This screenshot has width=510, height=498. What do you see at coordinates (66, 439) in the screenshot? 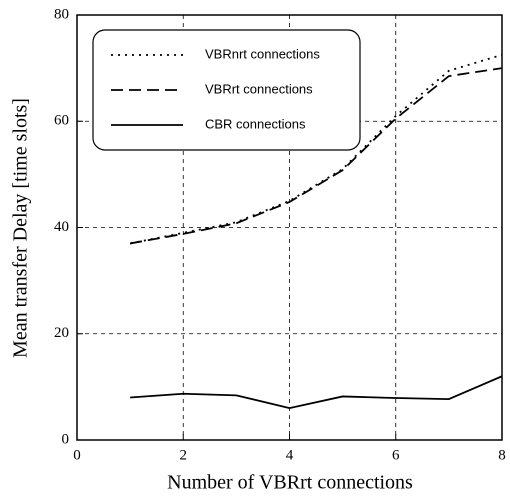
I see `y-tick-label: 0` at bounding box center [66, 439].